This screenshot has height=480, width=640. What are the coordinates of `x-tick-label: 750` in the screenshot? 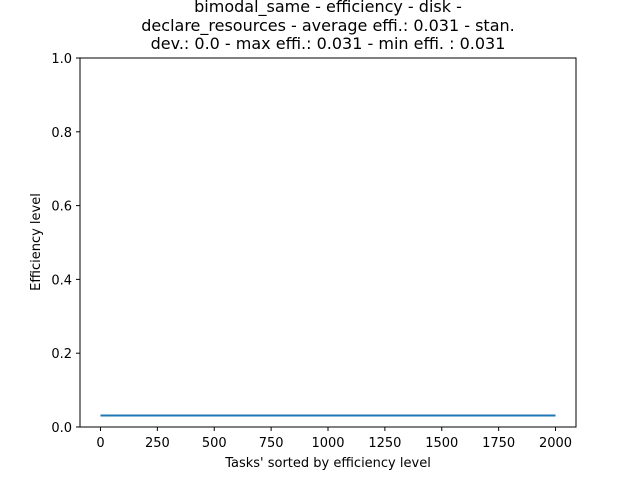 It's located at (271, 443).